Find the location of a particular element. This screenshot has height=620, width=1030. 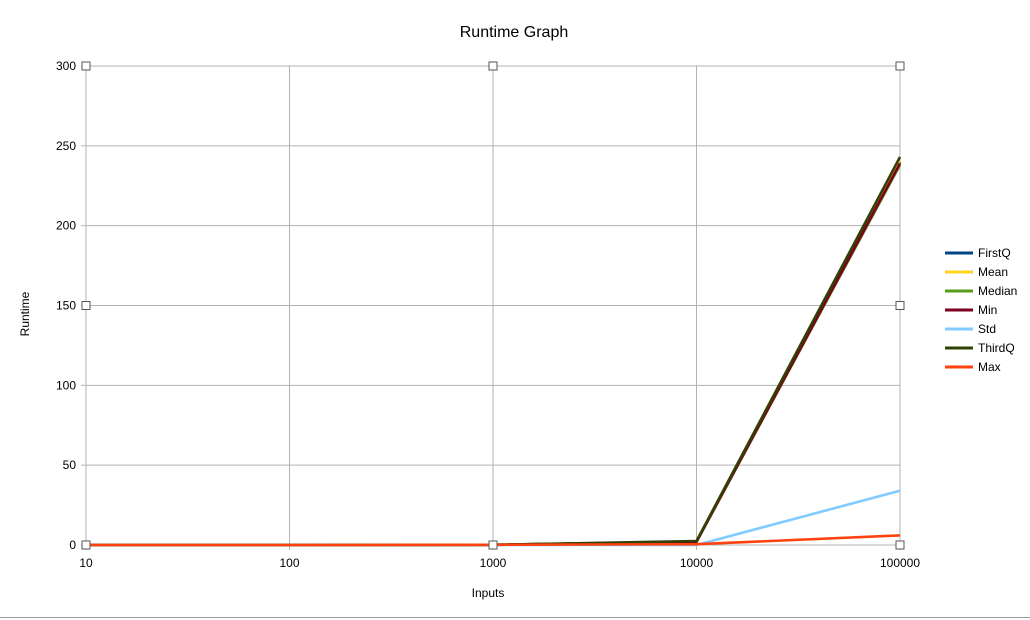

legend-entry-thirdq: ThirdQ is located at coordinates (980, 348).